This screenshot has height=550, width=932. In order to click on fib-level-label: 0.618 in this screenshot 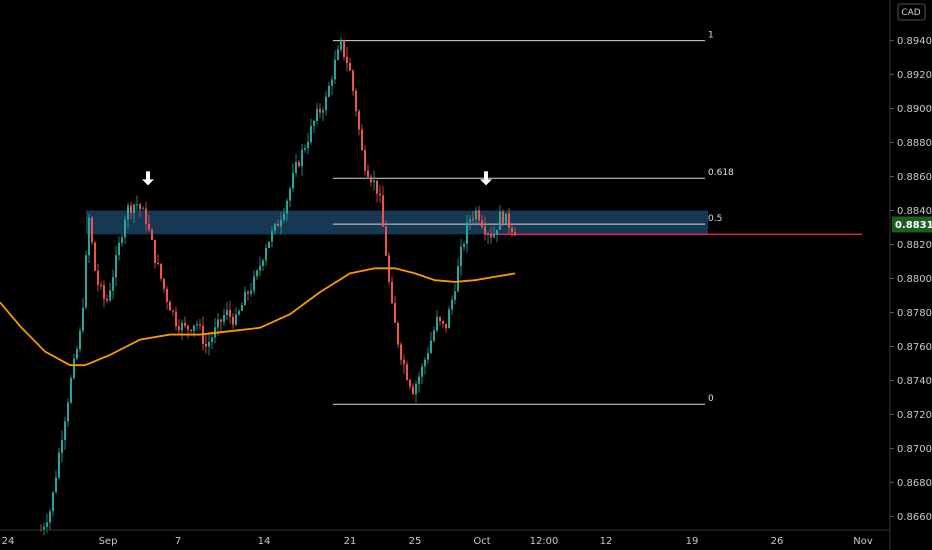, I will do `click(721, 173)`.